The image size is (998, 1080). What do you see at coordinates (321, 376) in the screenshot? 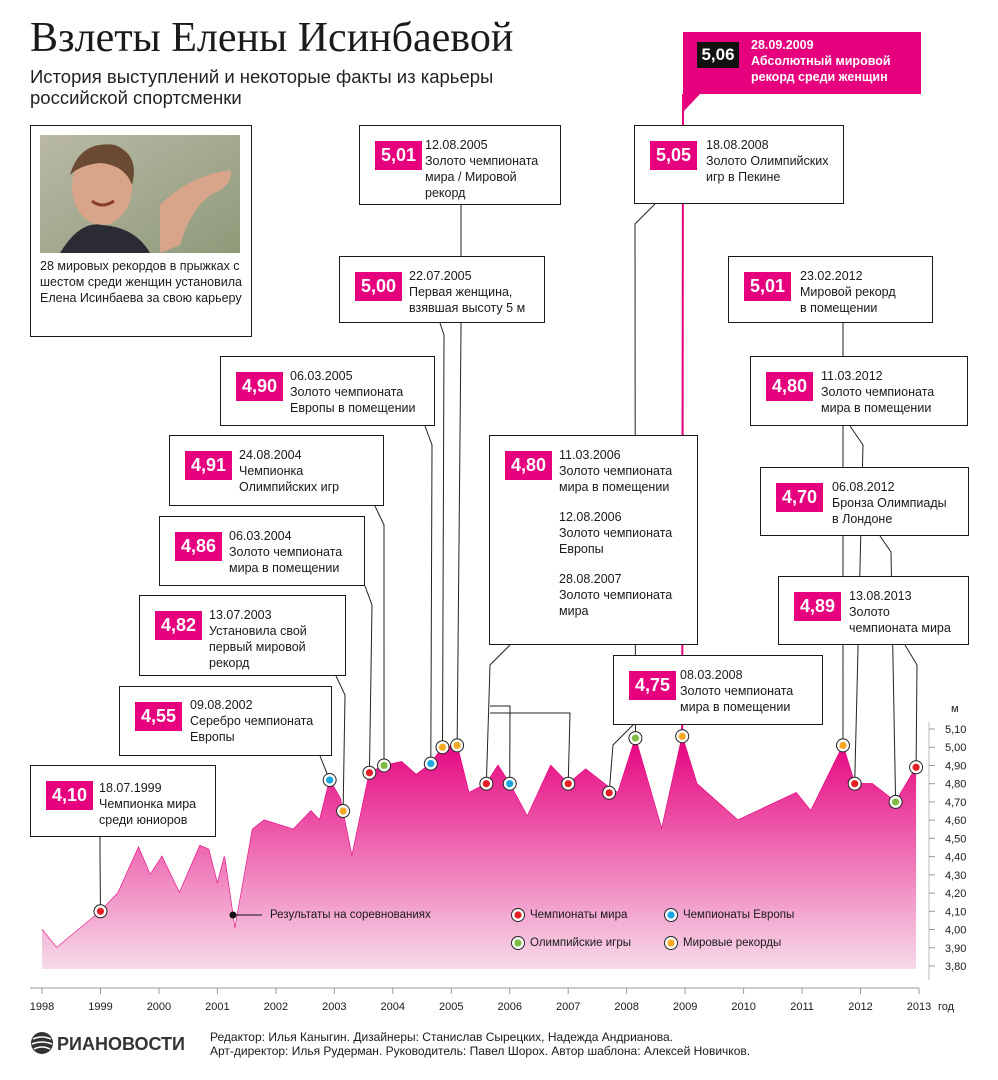
I see `callout-date: 06.03.2005` at bounding box center [321, 376].